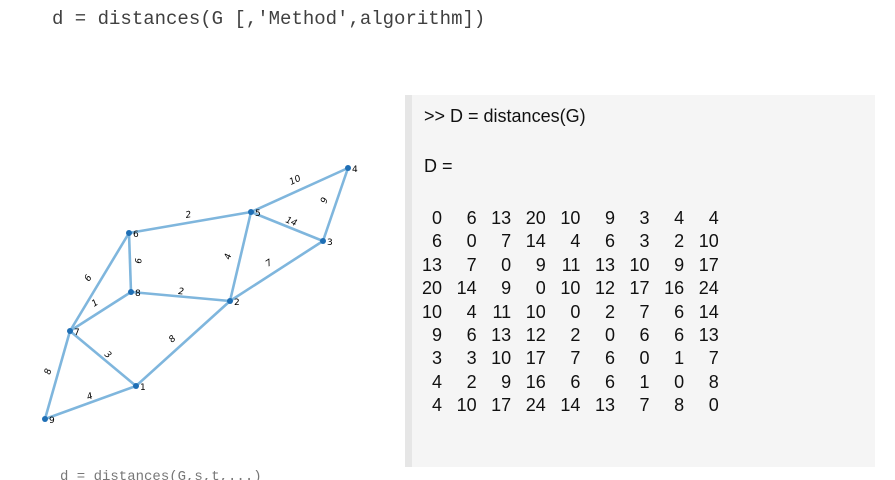 Image resolution: width=895 pixels, height=480 pixels. I want to click on matrix-row: 0 6 13 20 10 9 3 4 4, so click(565, 218).